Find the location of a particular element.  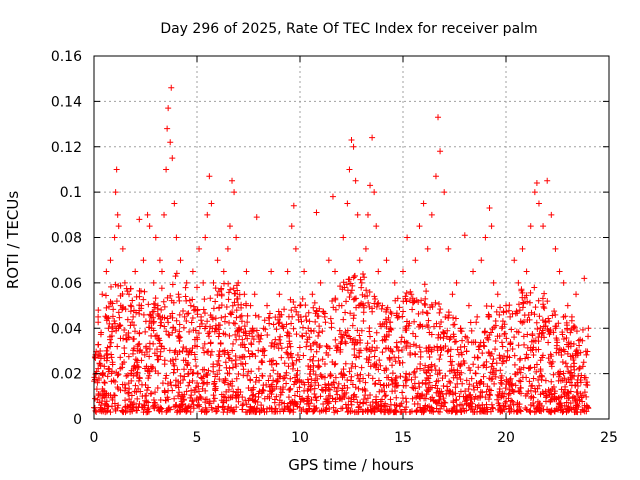

y-tick-label: 0.06 is located at coordinates (66, 284).